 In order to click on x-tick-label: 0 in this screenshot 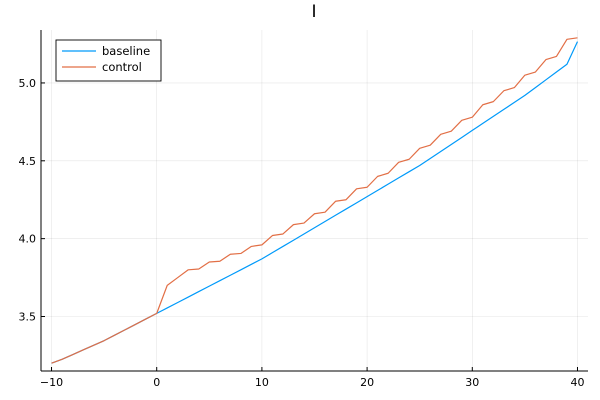, I will do `click(156, 382)`.